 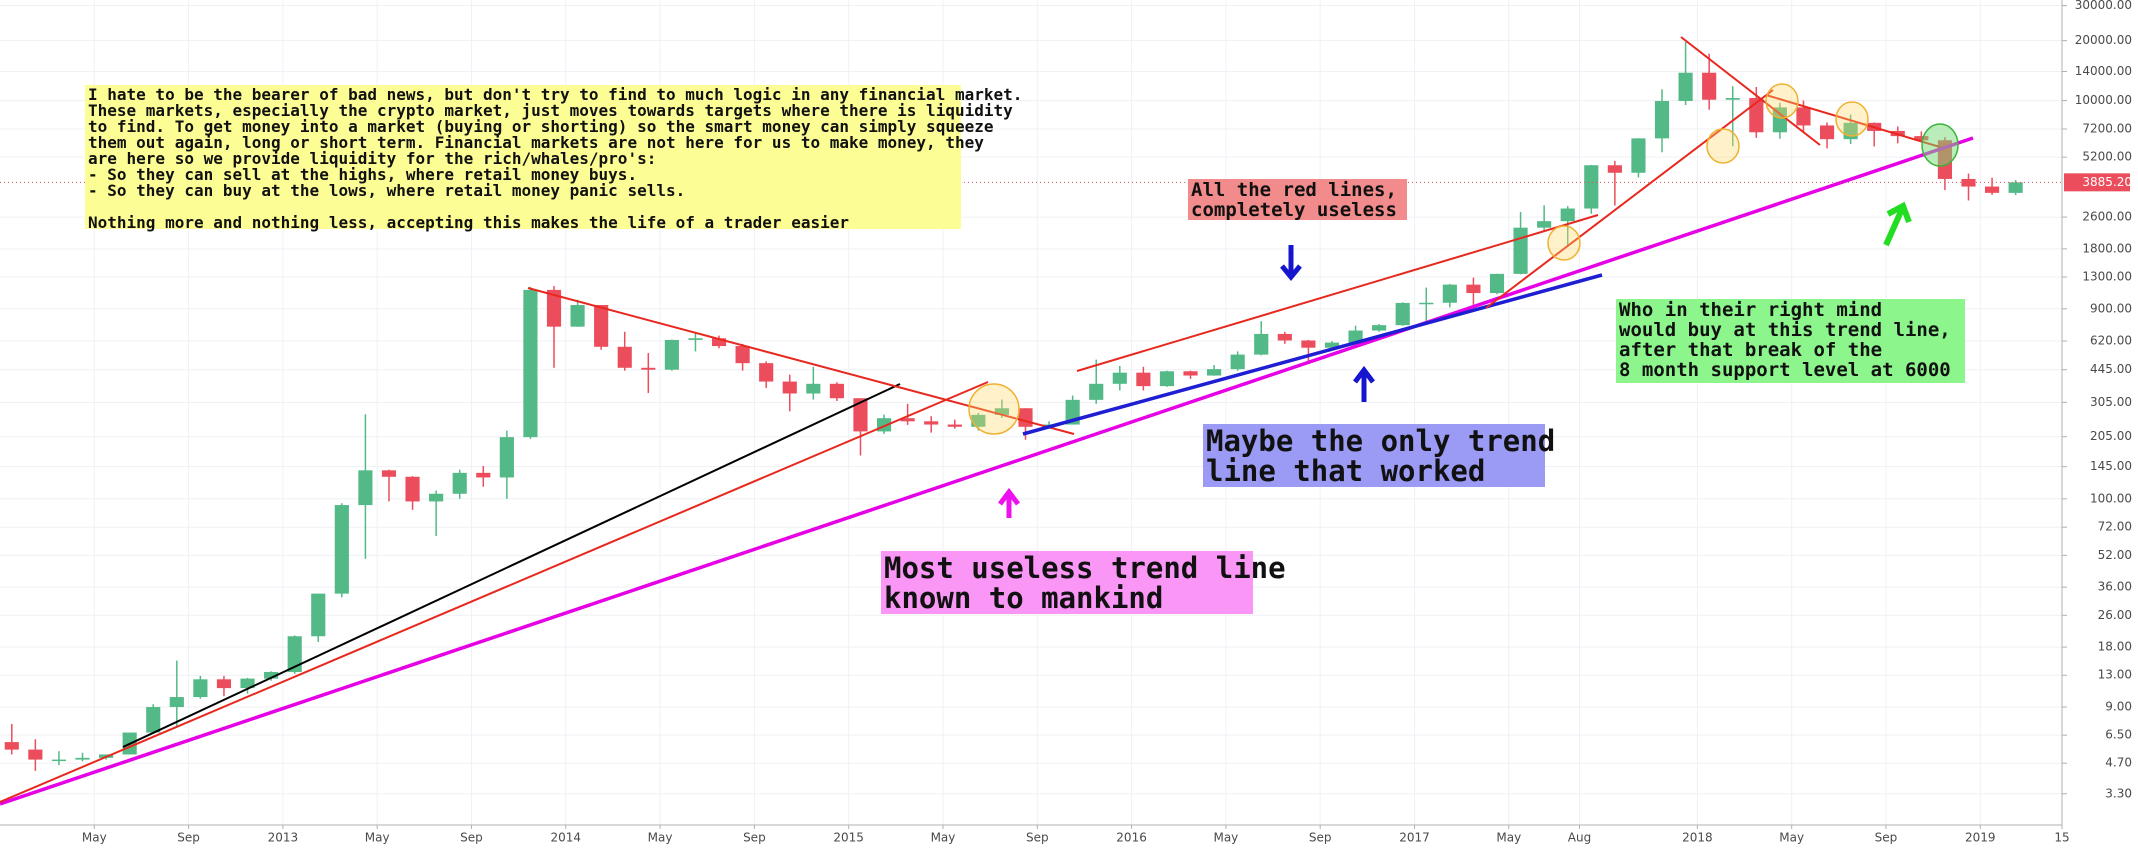 What do you see at coordinates (2111, 341) in the screenshot?
I see `y-tick-label: 620.00` at bounding box center [2111, 341].